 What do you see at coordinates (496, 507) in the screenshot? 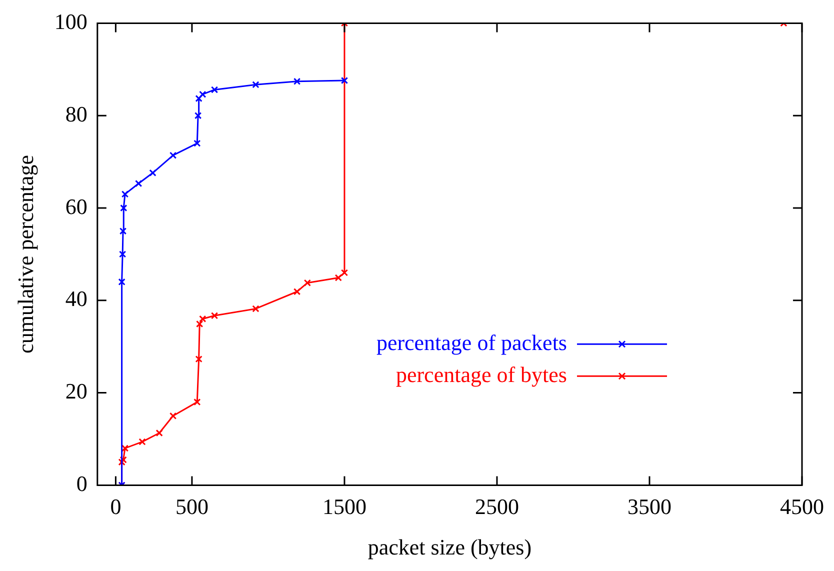
I see `x-tick-label: 2500` at bounding box center [496, 507].